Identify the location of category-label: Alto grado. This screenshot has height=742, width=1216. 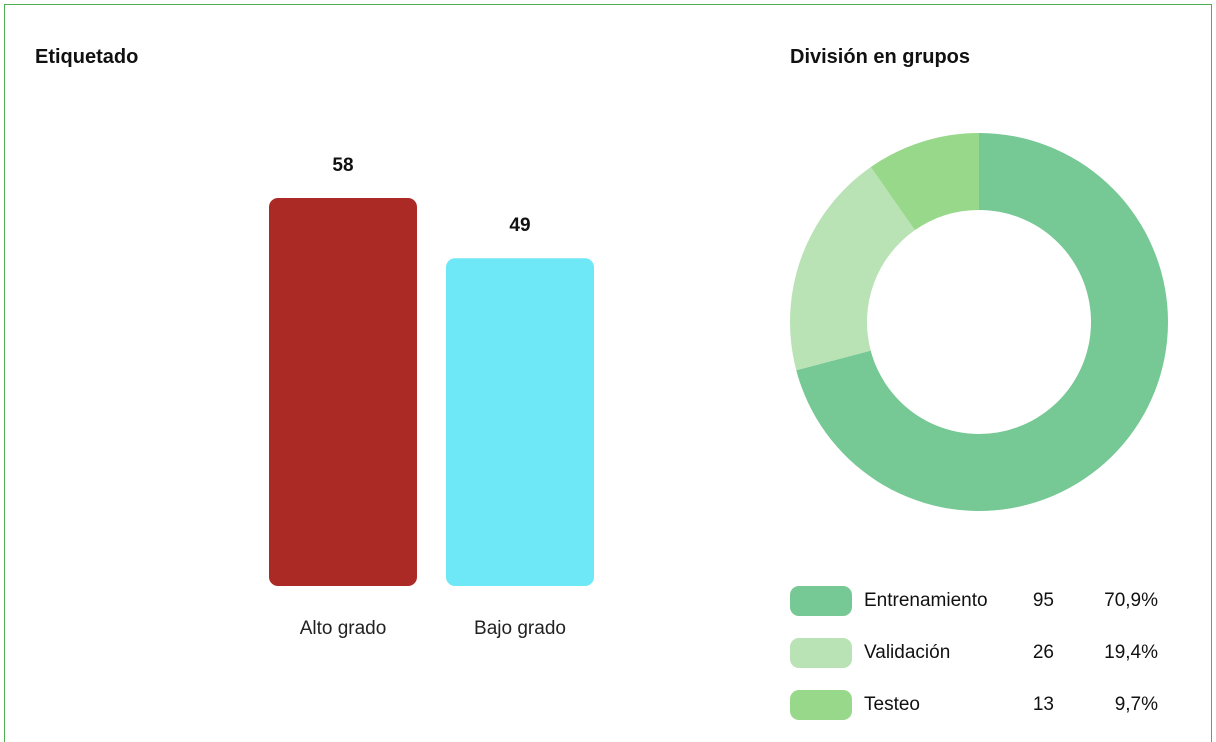
(343, 628).